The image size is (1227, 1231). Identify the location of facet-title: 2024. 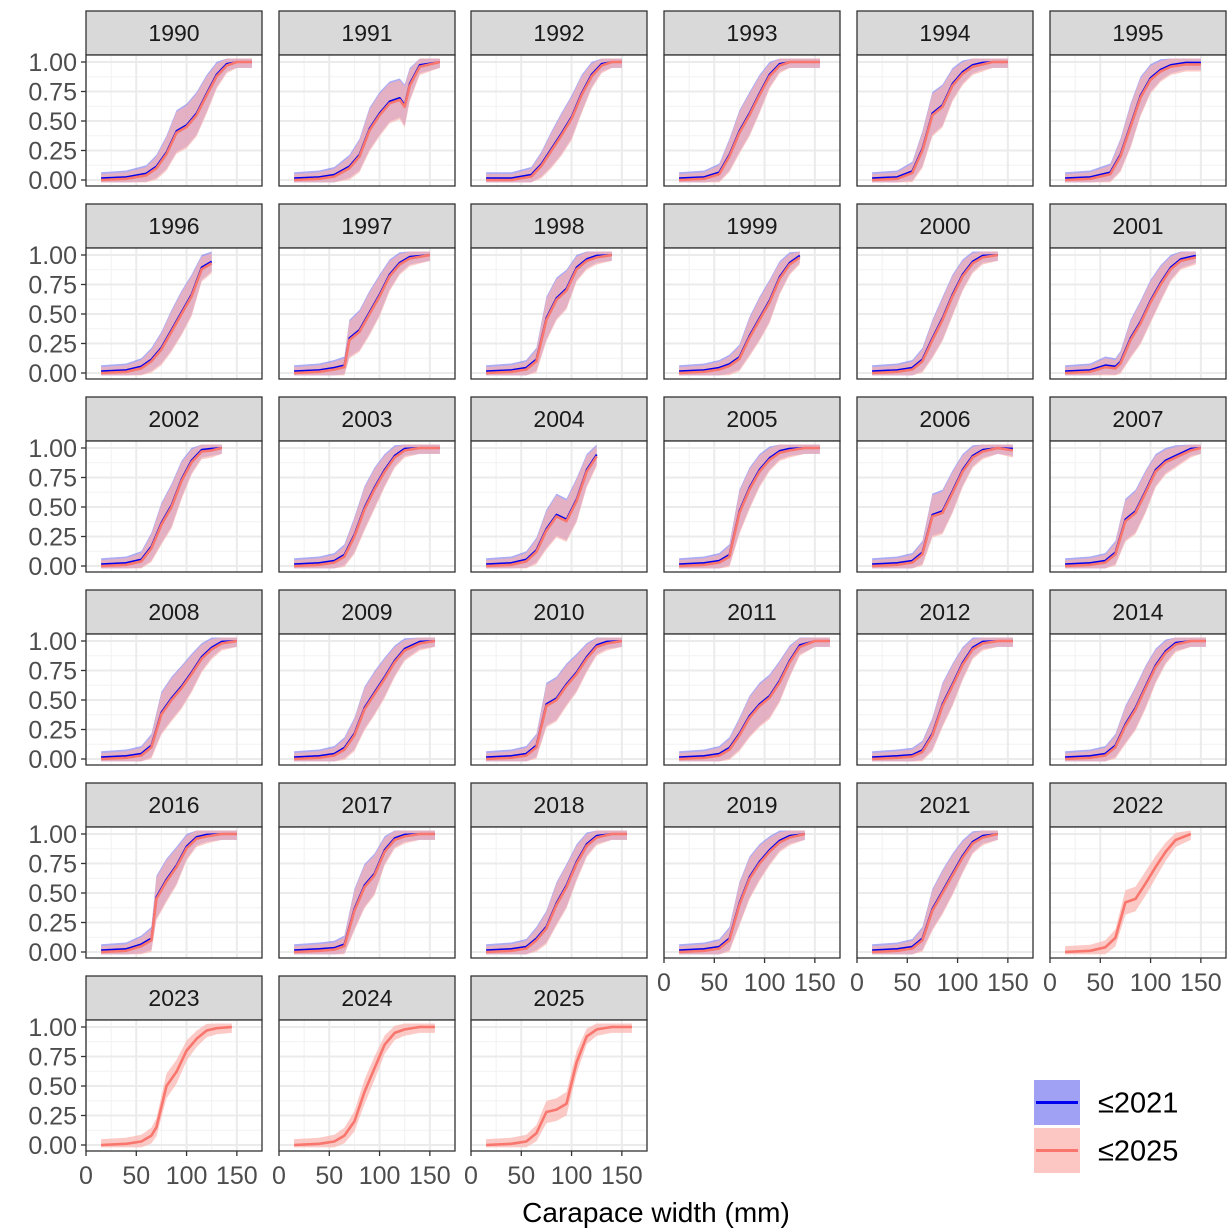
(366, 998).